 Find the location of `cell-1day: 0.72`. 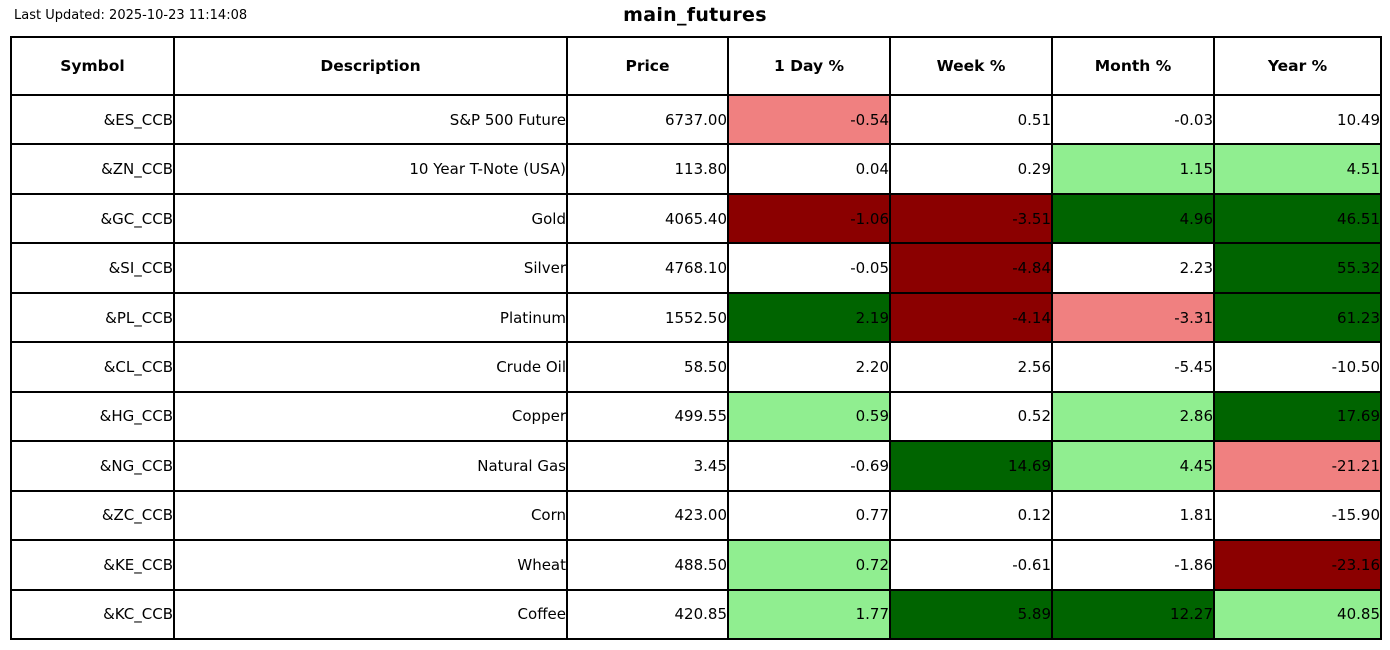

cell-1day: 0.72 is located at coordinates (809, 565).